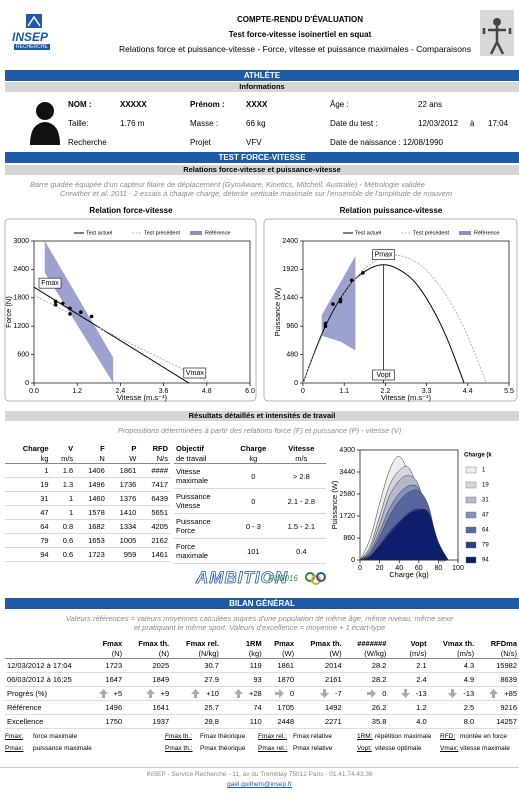  I want to click on x-tick-label: 4.4, so click(468, 391).